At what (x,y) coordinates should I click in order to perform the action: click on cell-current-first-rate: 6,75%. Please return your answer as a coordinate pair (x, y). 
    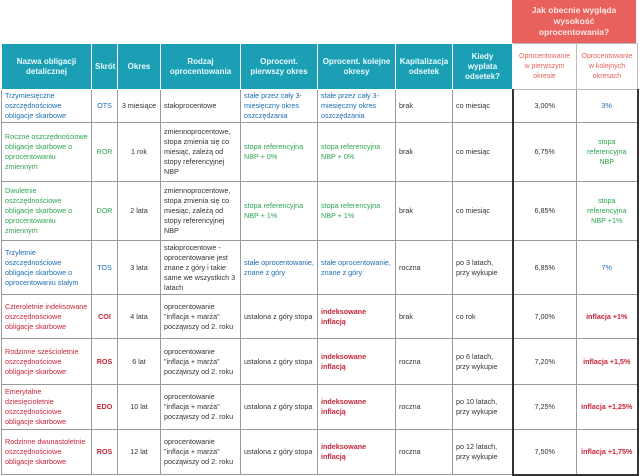
    Looking at the image, I should click on (544, 152).